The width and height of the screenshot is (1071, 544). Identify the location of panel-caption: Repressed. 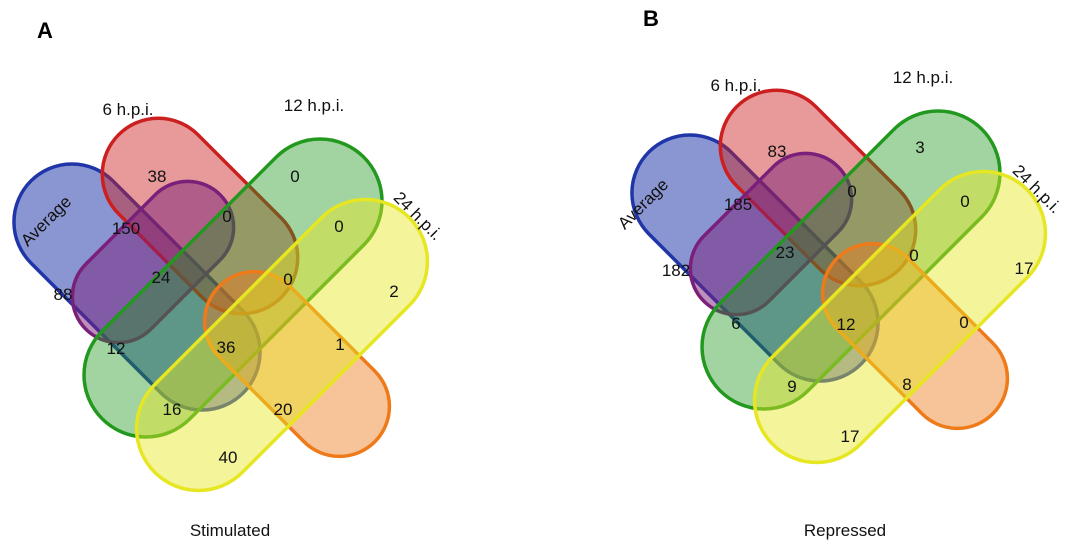
(845, 530).